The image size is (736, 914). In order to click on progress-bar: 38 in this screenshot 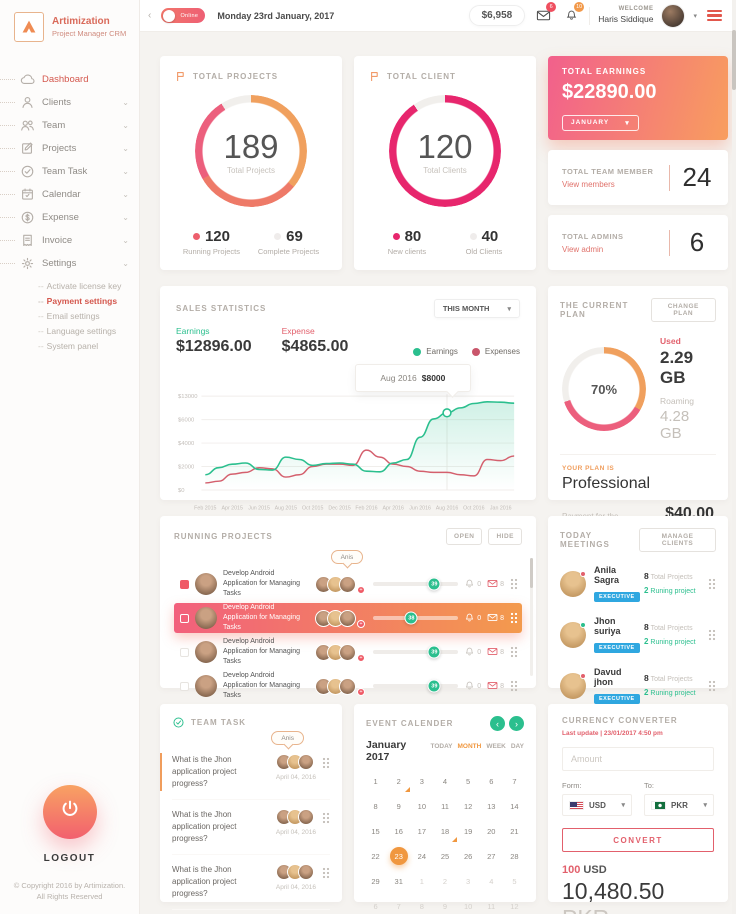, I will do `click(416, 618)`.